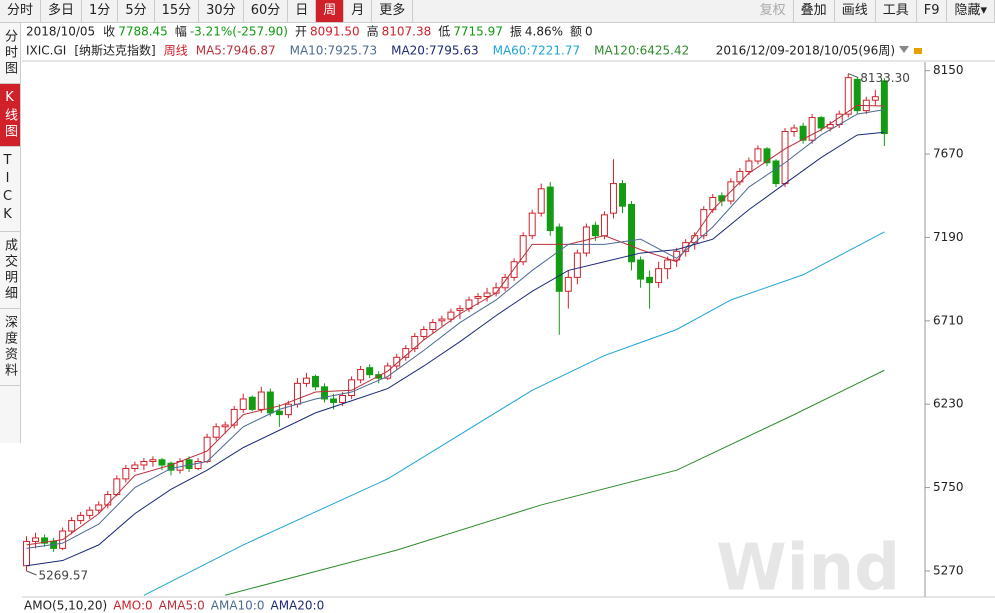 This screenshot has height=613, width=995. Describe the element at coordinates (182, 606) in the screenshot. I see `indicator-label: AMA5:0` at that location.